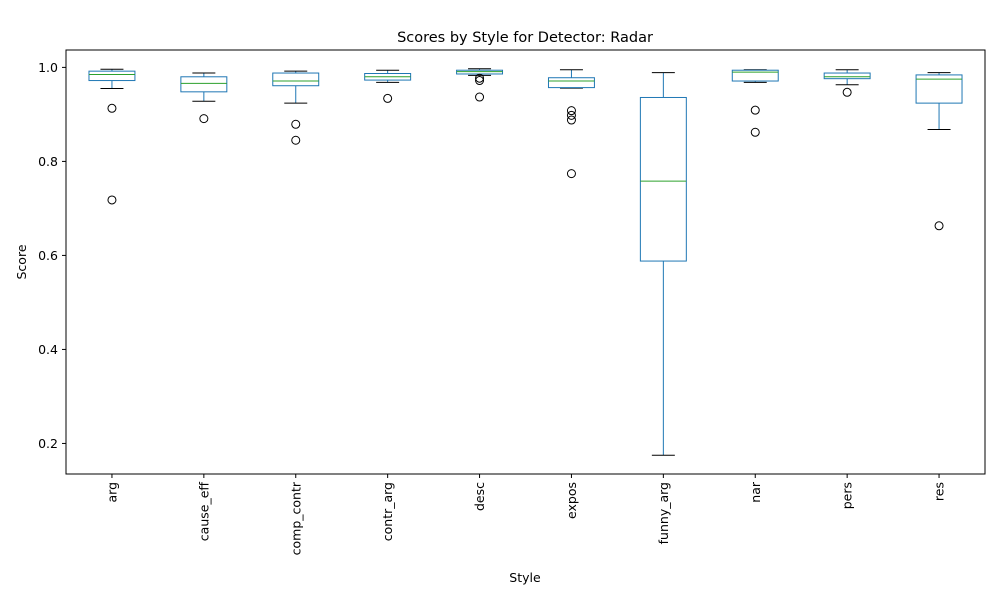 The height and width of the screenshot is (604, 1000). Describe the element at coordinates (48, 255) in the screenshot. I see `y-tick-label: 0.6` at that location.